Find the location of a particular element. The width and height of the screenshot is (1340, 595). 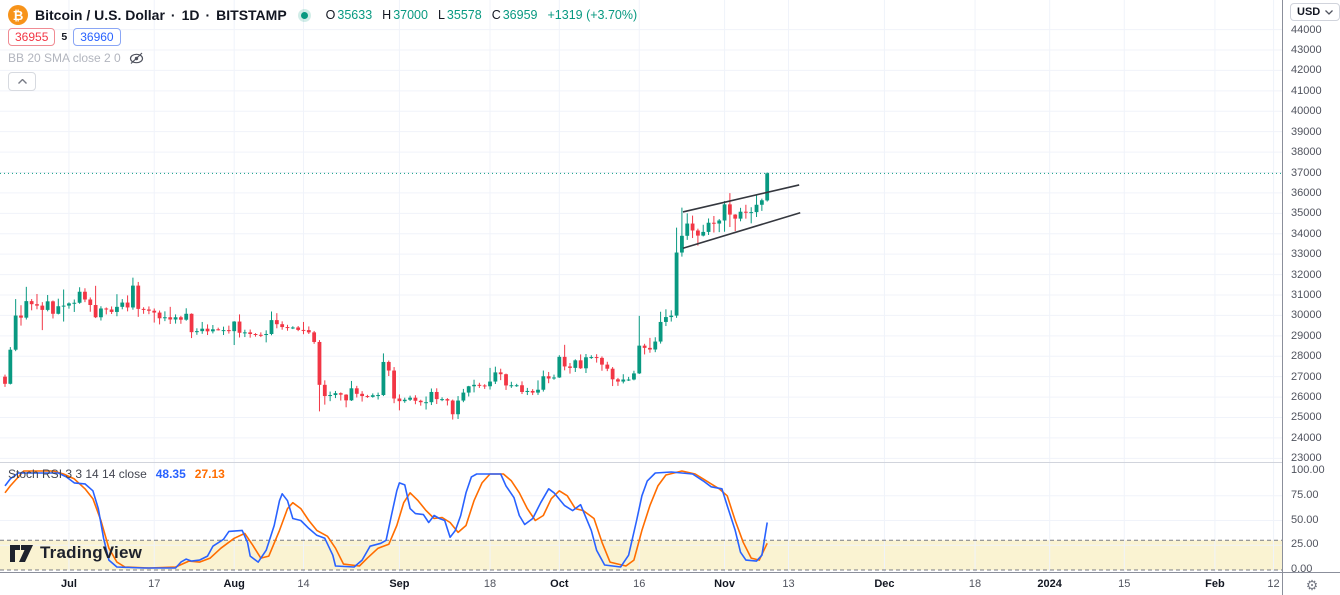

currency-unit-button: USD is located at coordinates (1315, 12).